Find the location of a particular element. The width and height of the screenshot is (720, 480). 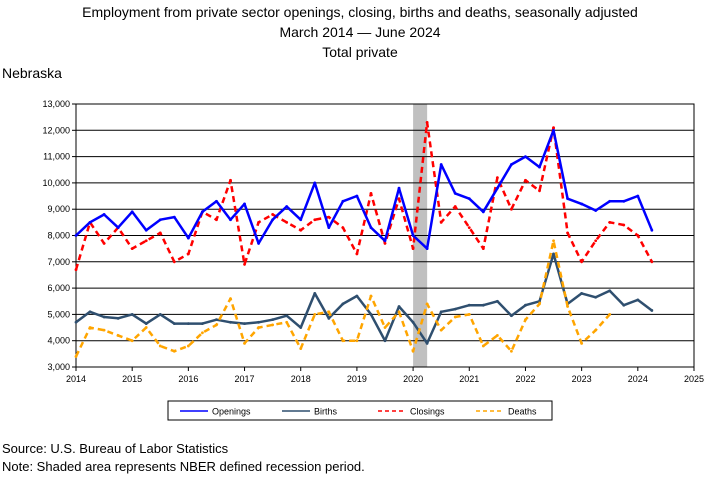

legend-label-closings: Closings is located at coordinates (427, 412).